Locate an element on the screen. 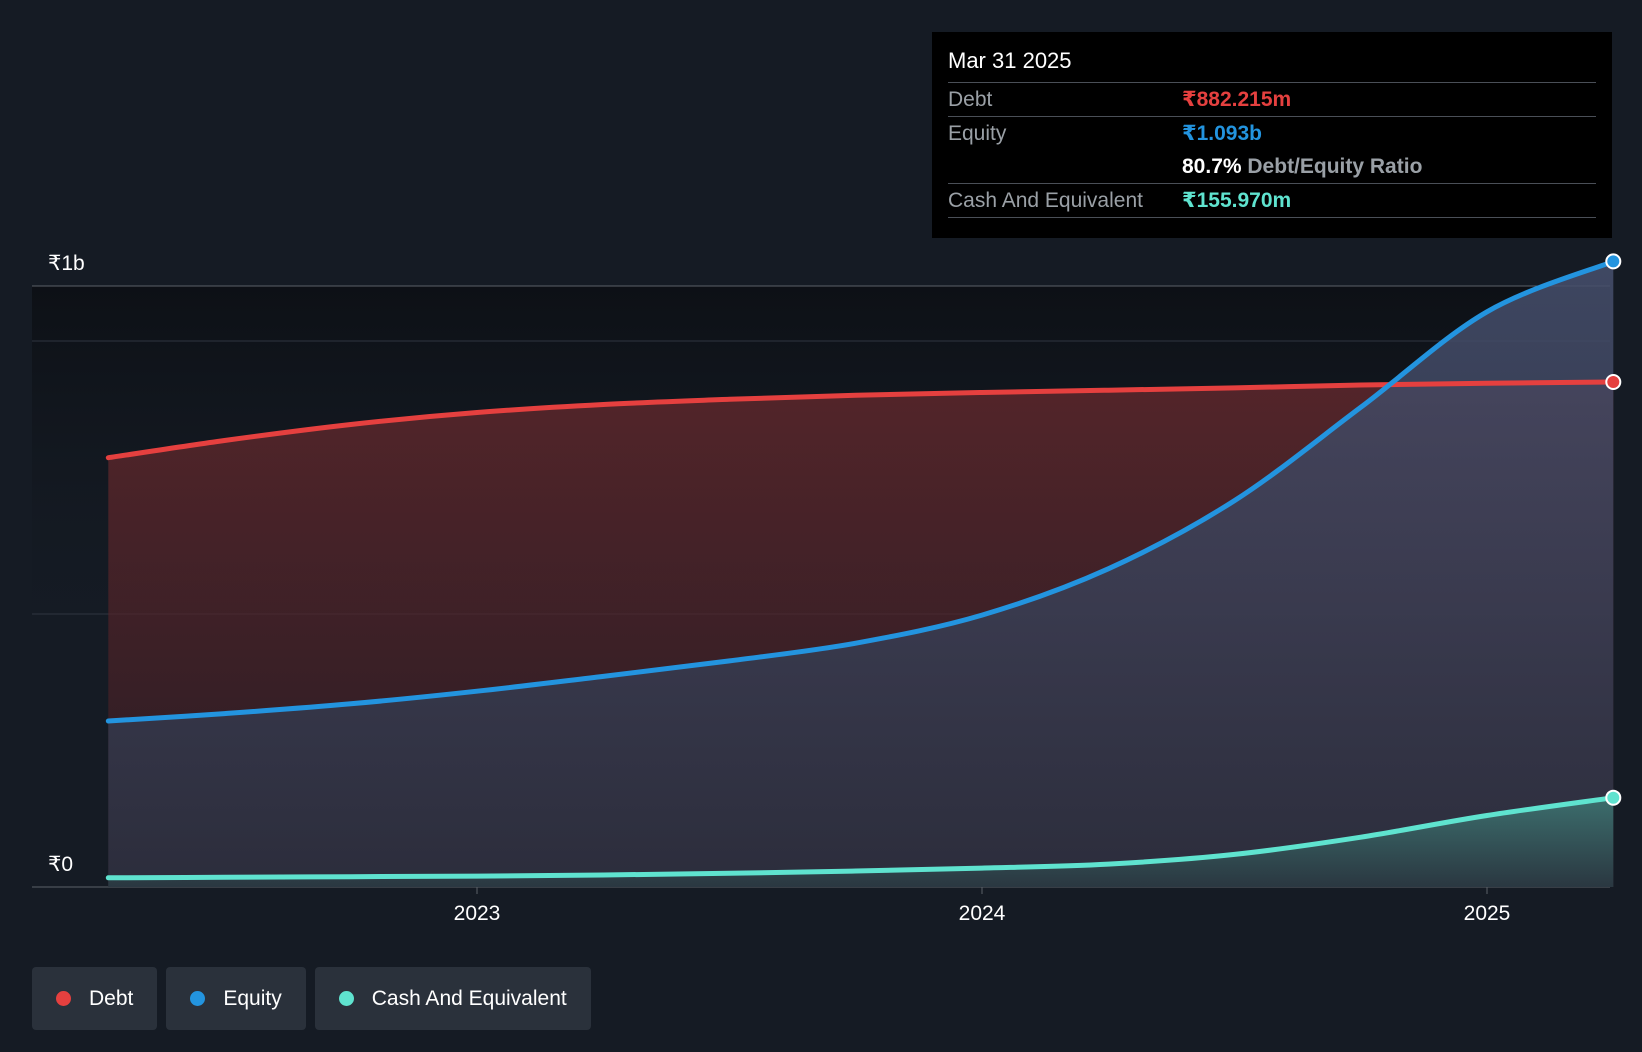 This screenshot has width=1642, height=1052. tooltip-date: Mar 31 2025 is located at coordinates (1010, 60).